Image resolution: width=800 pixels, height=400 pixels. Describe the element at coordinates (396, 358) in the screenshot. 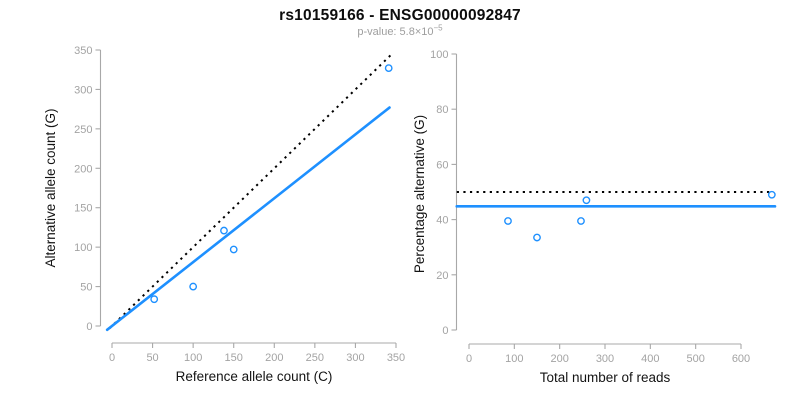

I see `x-tick-label: 350` at that location.